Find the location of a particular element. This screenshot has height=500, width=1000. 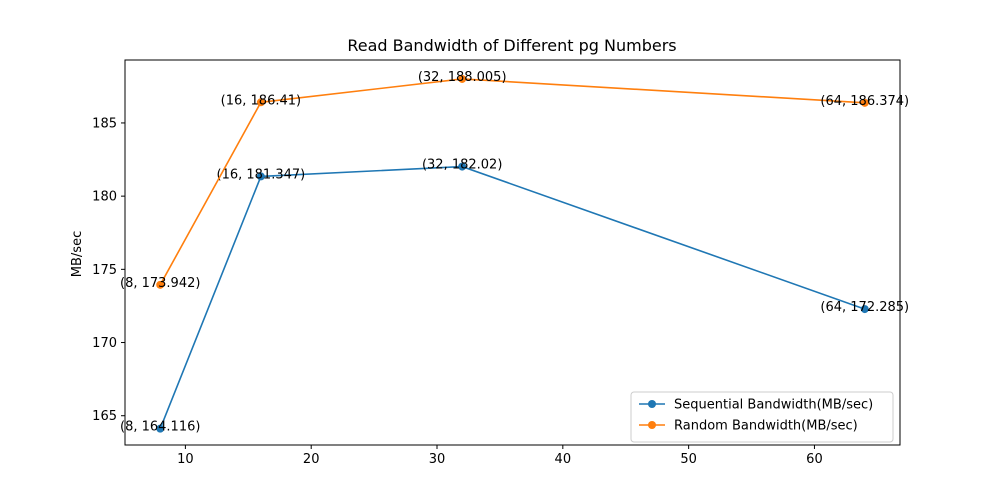

y-tick-label: 175 is located at coordinates (104, 270).